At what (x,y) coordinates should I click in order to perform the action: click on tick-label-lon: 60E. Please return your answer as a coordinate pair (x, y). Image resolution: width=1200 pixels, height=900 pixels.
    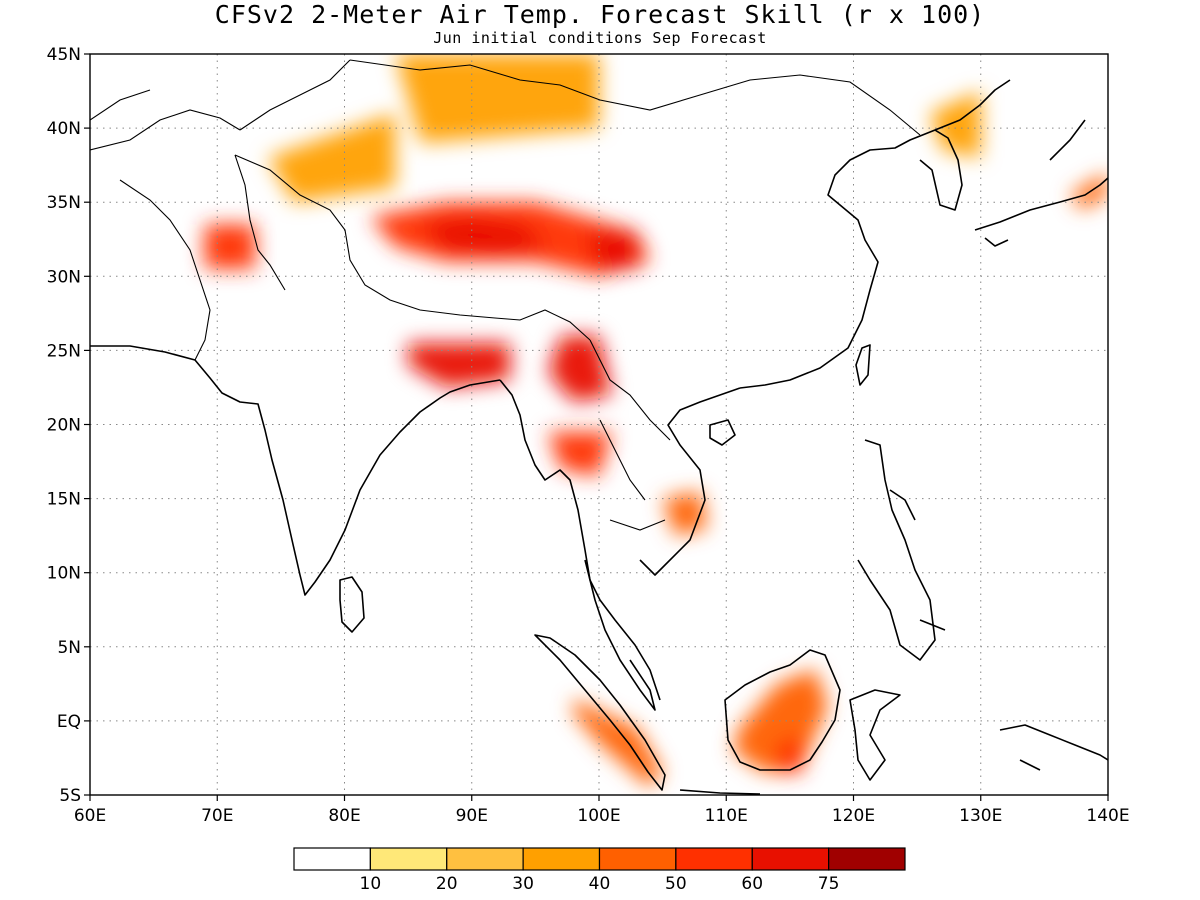
    Looking at the image, I should click on (90, 816).